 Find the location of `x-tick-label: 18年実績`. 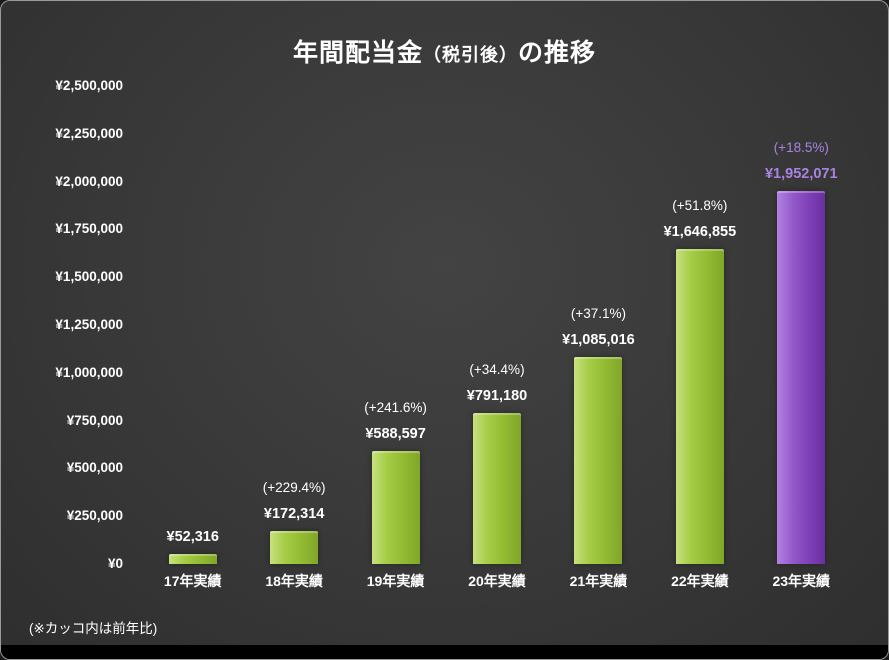

x-tick-label: 18年実績 is located at coordinates (294, 581).